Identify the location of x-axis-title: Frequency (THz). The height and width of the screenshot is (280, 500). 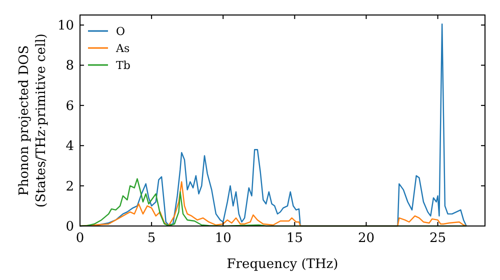
(282, 264).